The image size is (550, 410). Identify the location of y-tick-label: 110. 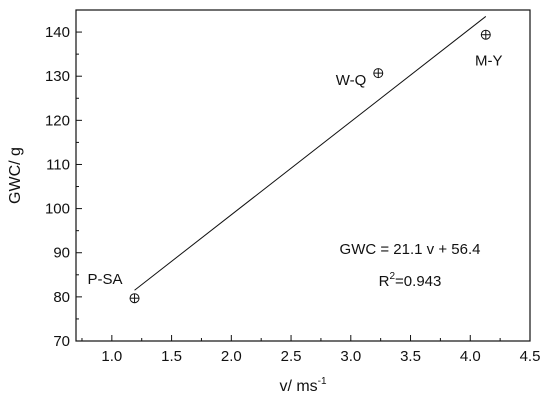
(58, 164).